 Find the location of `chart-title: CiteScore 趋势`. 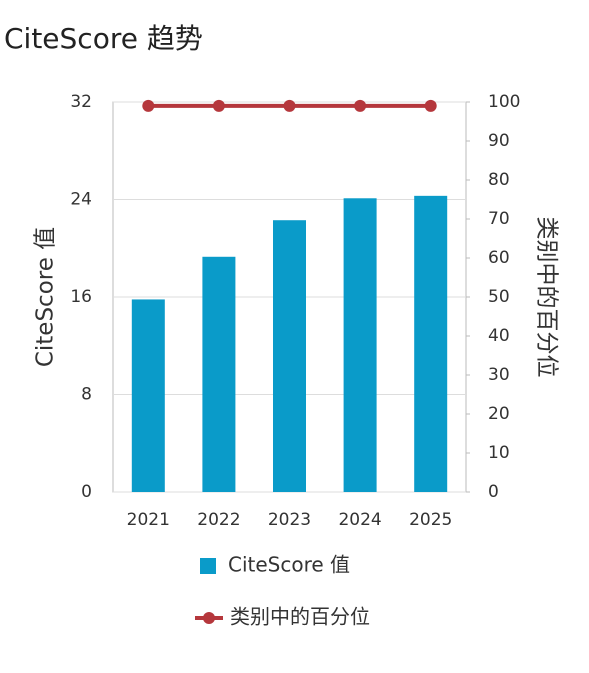

chart-title: CiteScore 趋势 is located at coordinates (103, 38).